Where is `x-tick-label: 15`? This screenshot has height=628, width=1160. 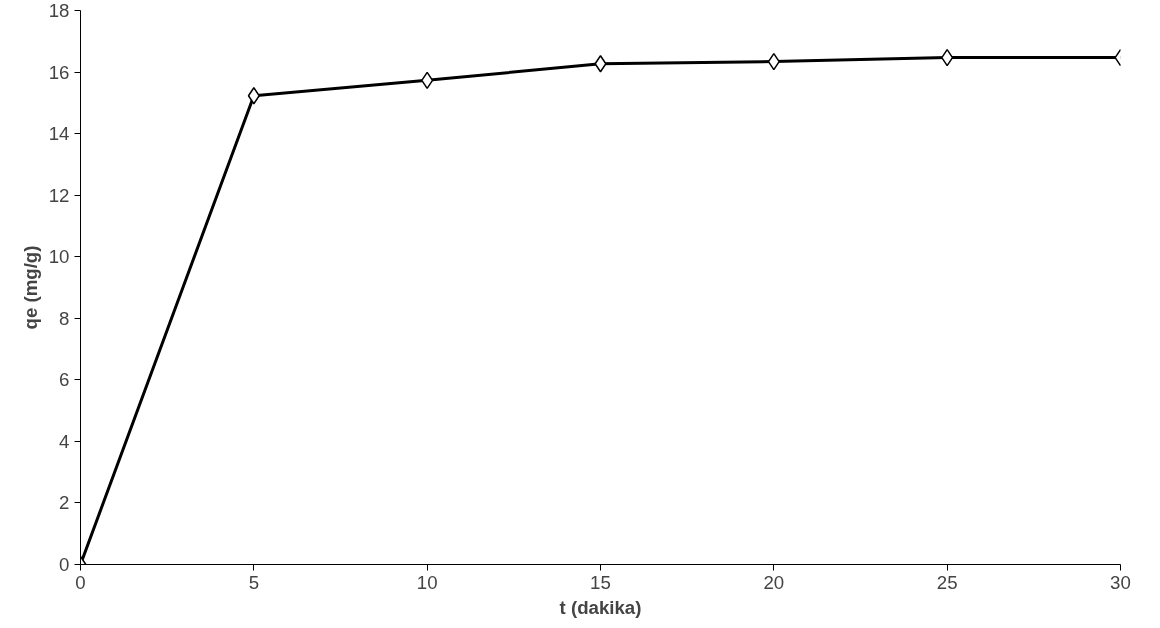
x-tick-label: 15 is located at coordinates (600, 582).